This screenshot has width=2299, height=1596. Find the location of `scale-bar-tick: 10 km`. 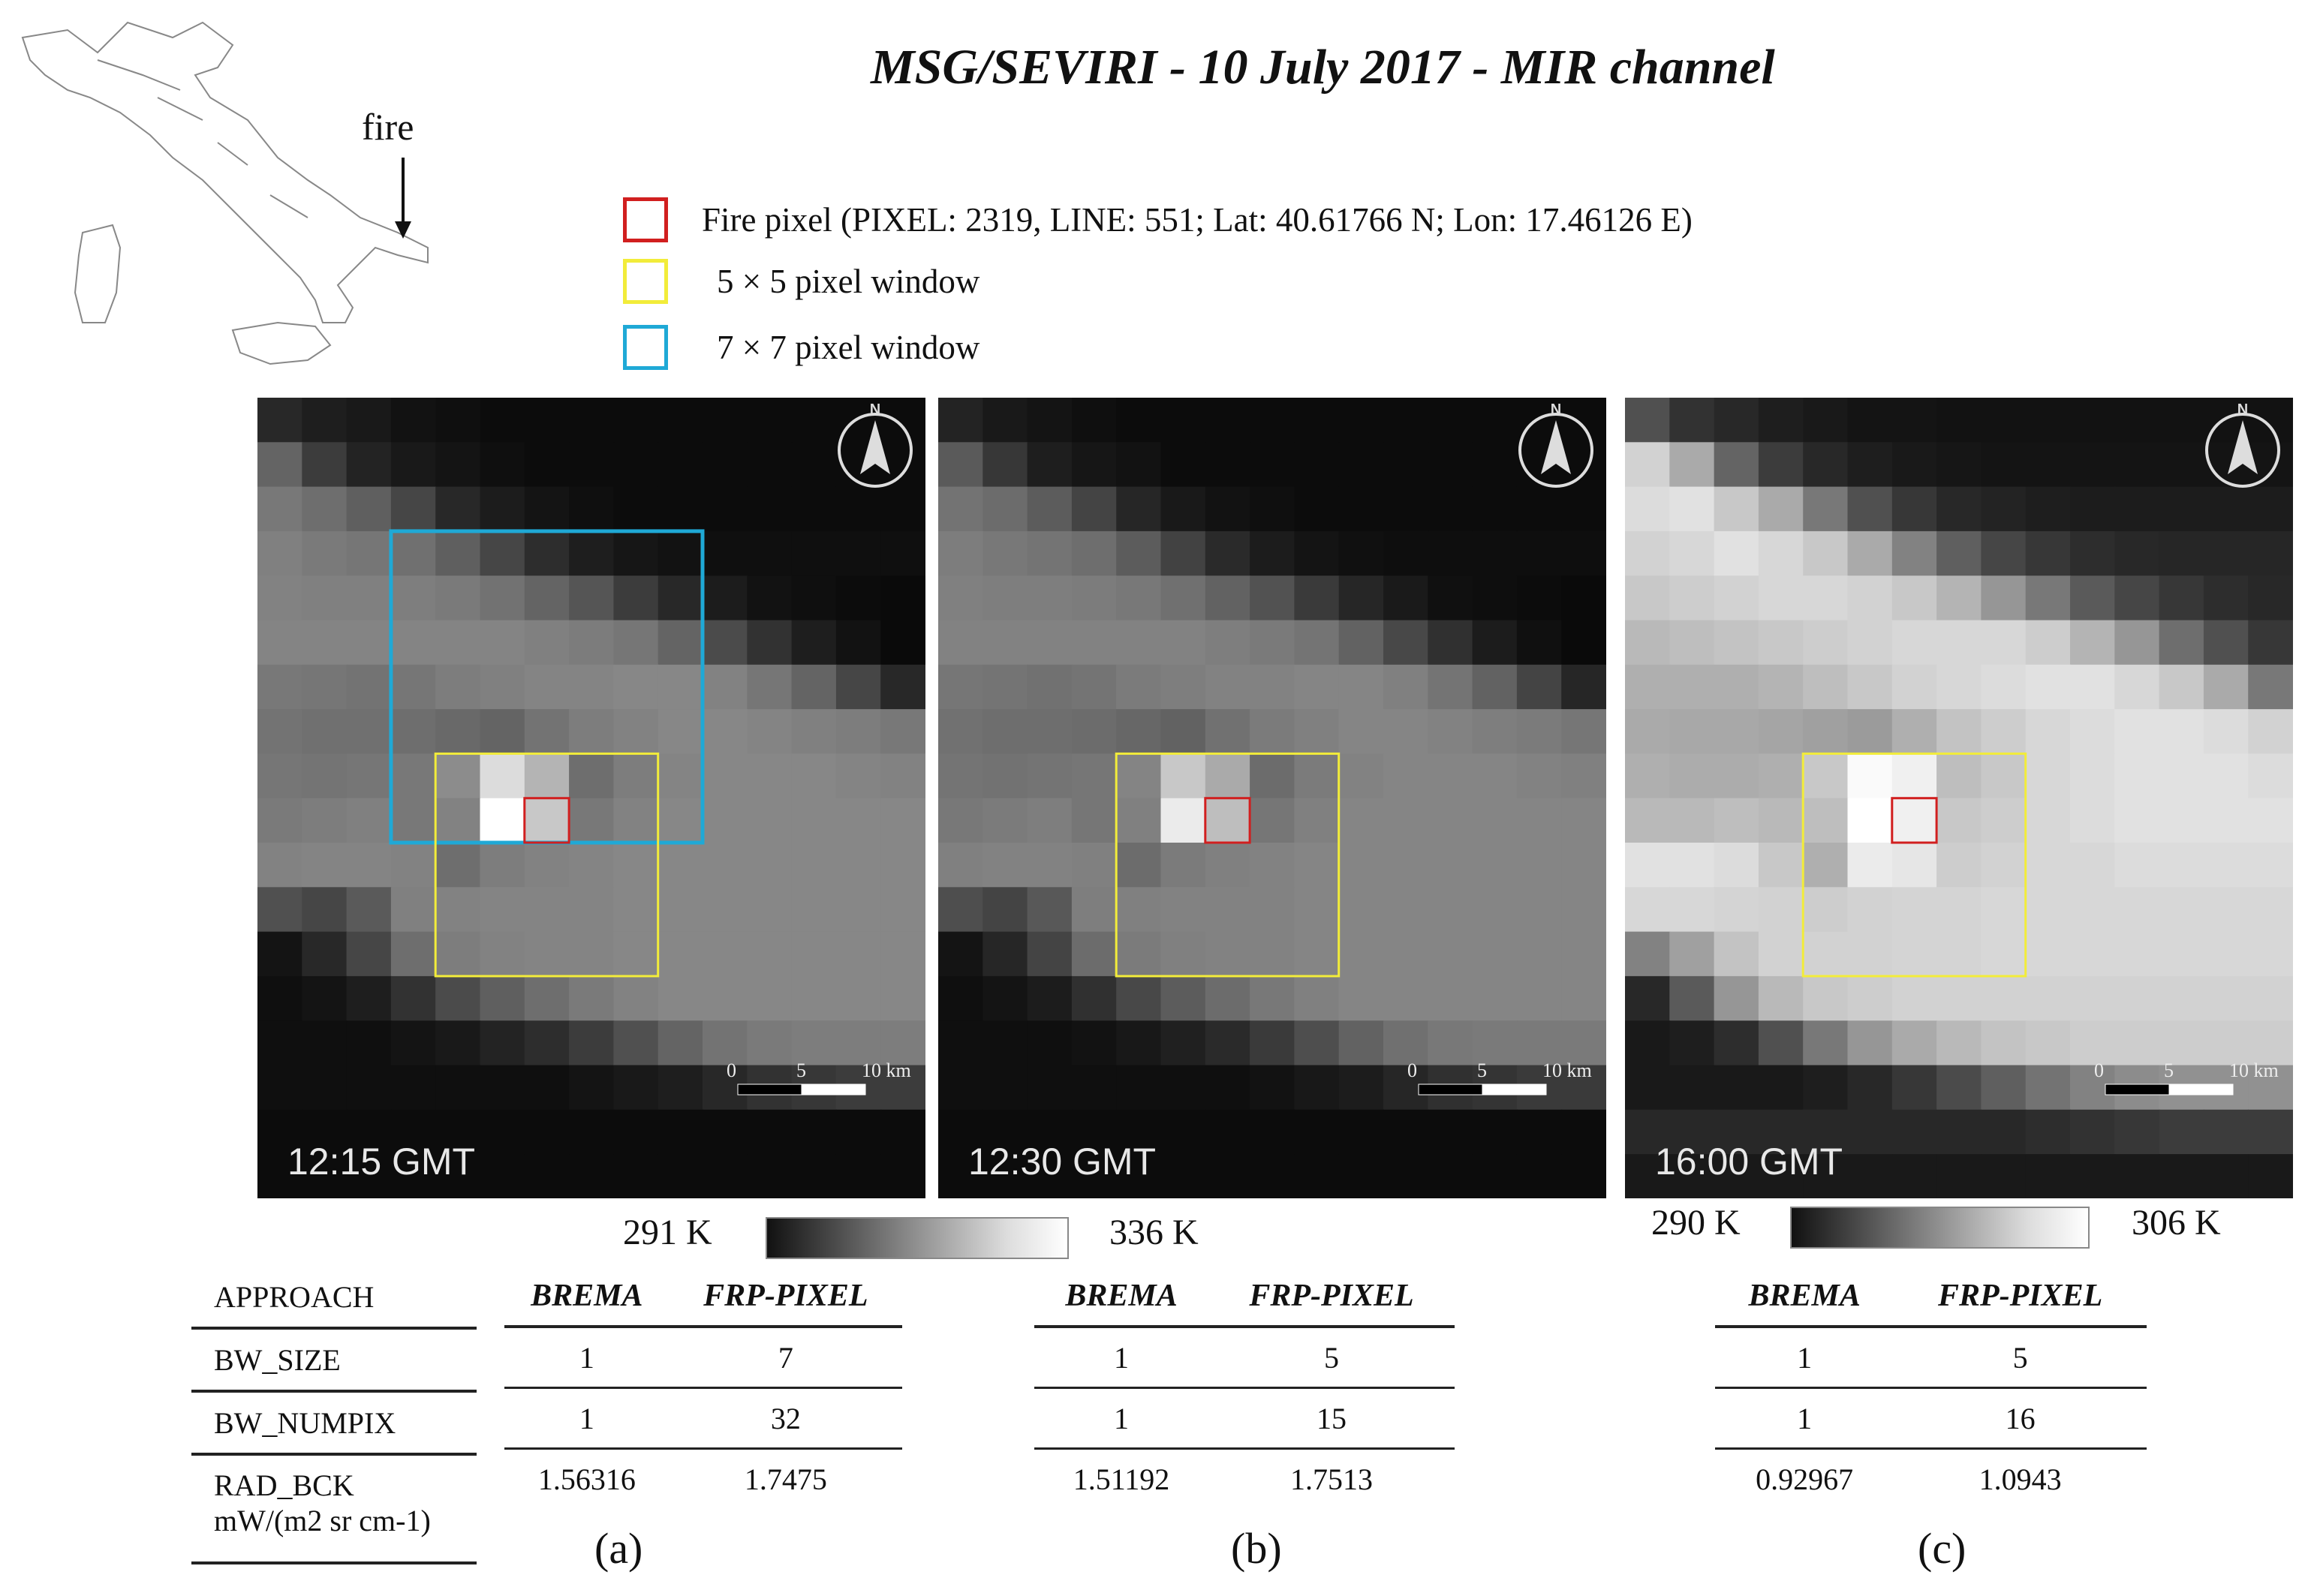

scale-bar-tick: 10 km is located at coordinates (887, 1070).